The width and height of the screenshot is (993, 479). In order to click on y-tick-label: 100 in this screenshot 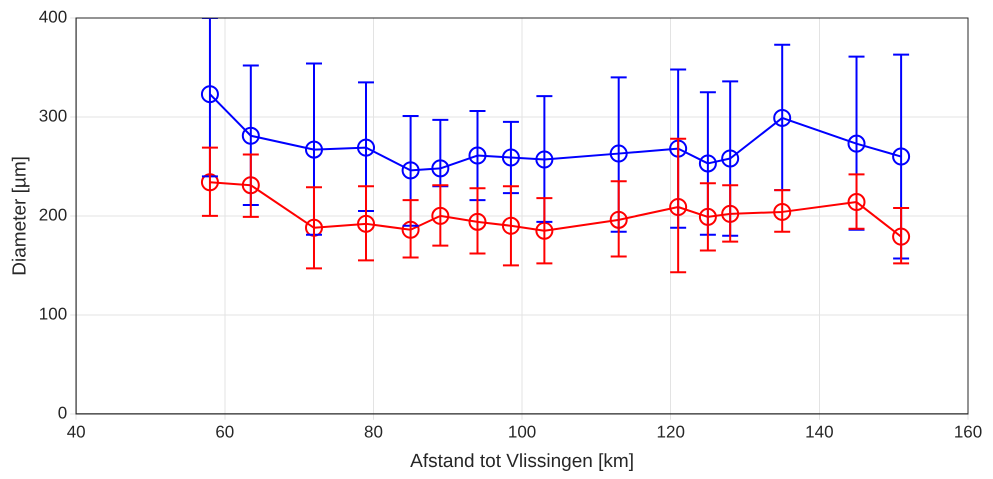, I will do `click(53, 314)`.